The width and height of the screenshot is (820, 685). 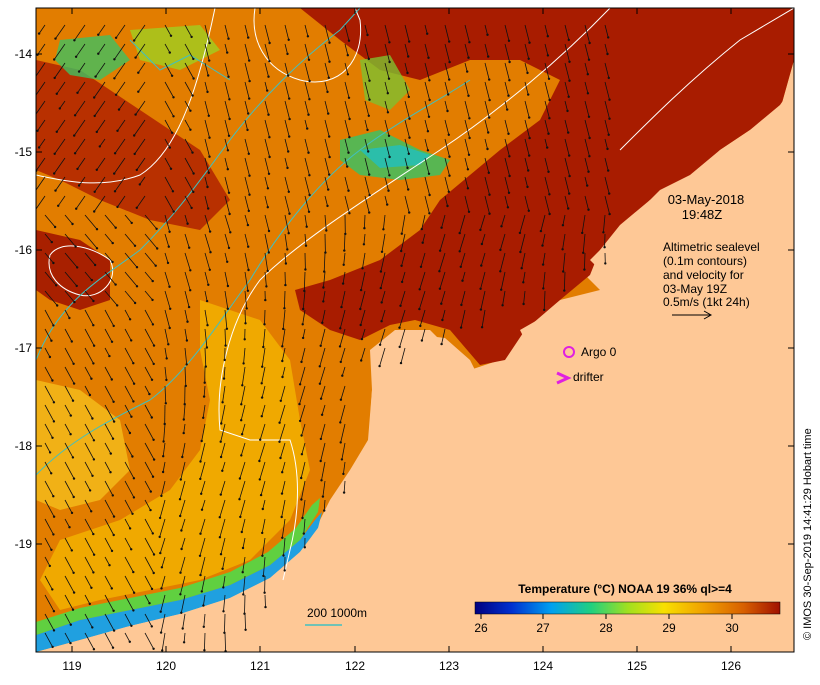 What do you see at coordinates (625, 589) in the screenshot?
I see `colorbar-title: Temperature (°C) NOAA 19 36% ql>=4` at bounding box center [625, 589].